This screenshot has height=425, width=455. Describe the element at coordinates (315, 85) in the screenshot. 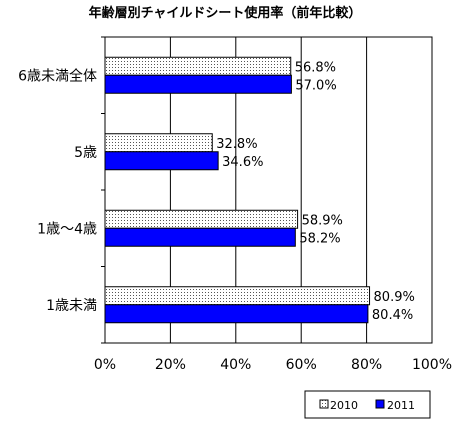

I see `data-label-2011-0: 57.0%` at that location.